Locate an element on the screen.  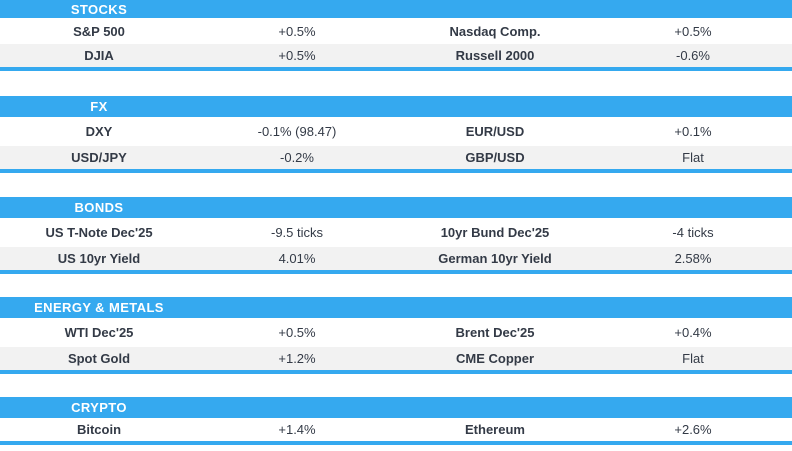
section-header-energy-metals: ENERGY & METALS is located at coordinates (396, 307).